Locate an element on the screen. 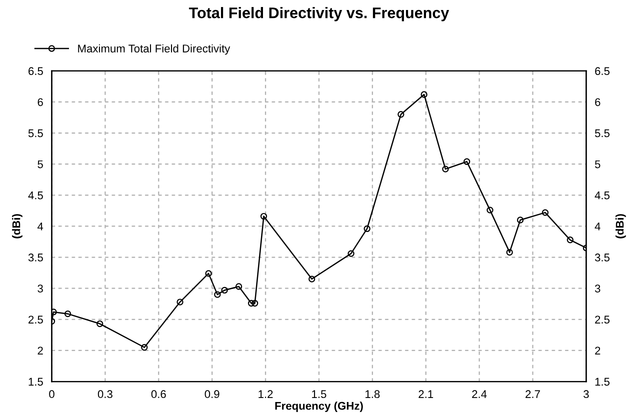 The image size is (631, 417). y2-tick-label: 5 is located at coordinates (597, 164).